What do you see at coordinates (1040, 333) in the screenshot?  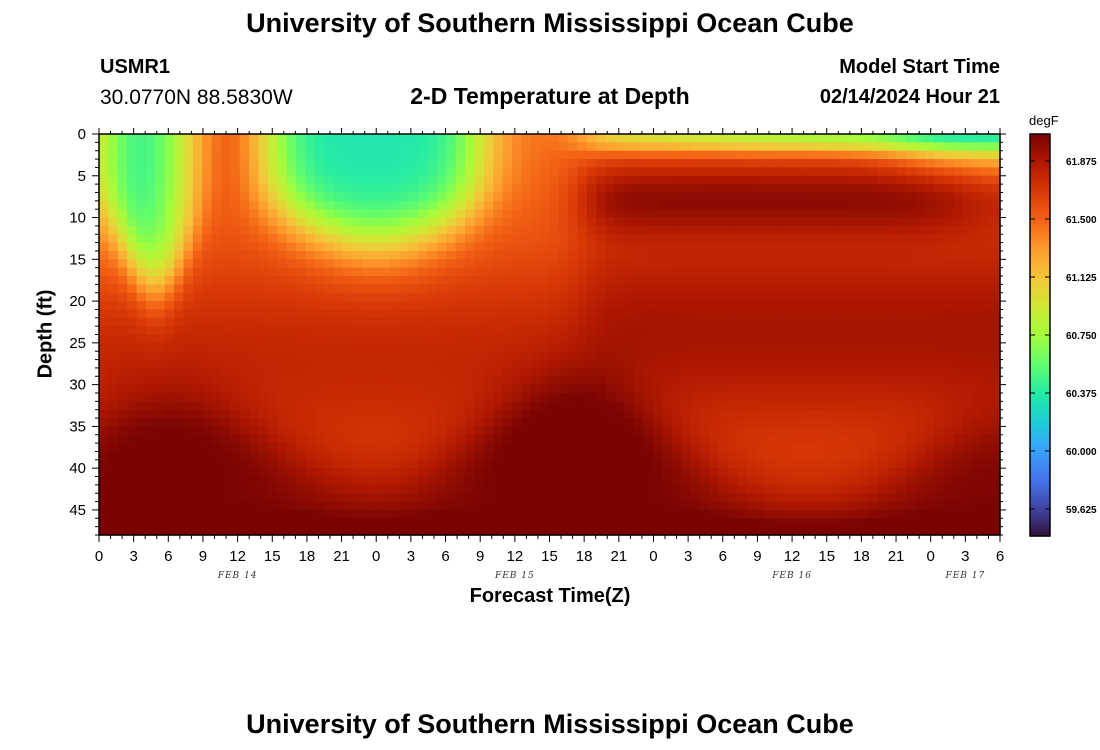 I see `colorbar-swatch` at bounding box center [1040, 333].